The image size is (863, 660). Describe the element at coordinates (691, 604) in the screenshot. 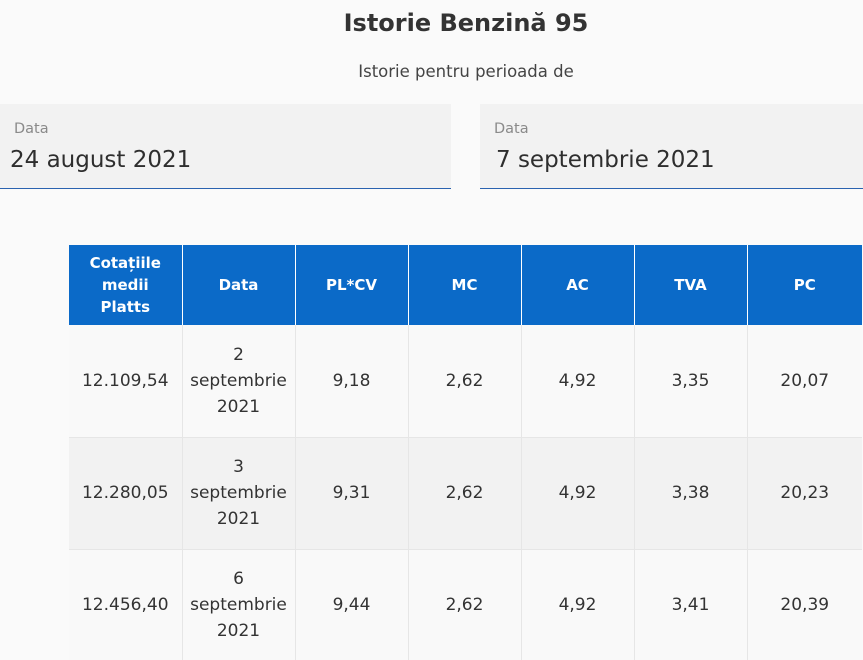

I see `cell-tva: 3,41` at that location.